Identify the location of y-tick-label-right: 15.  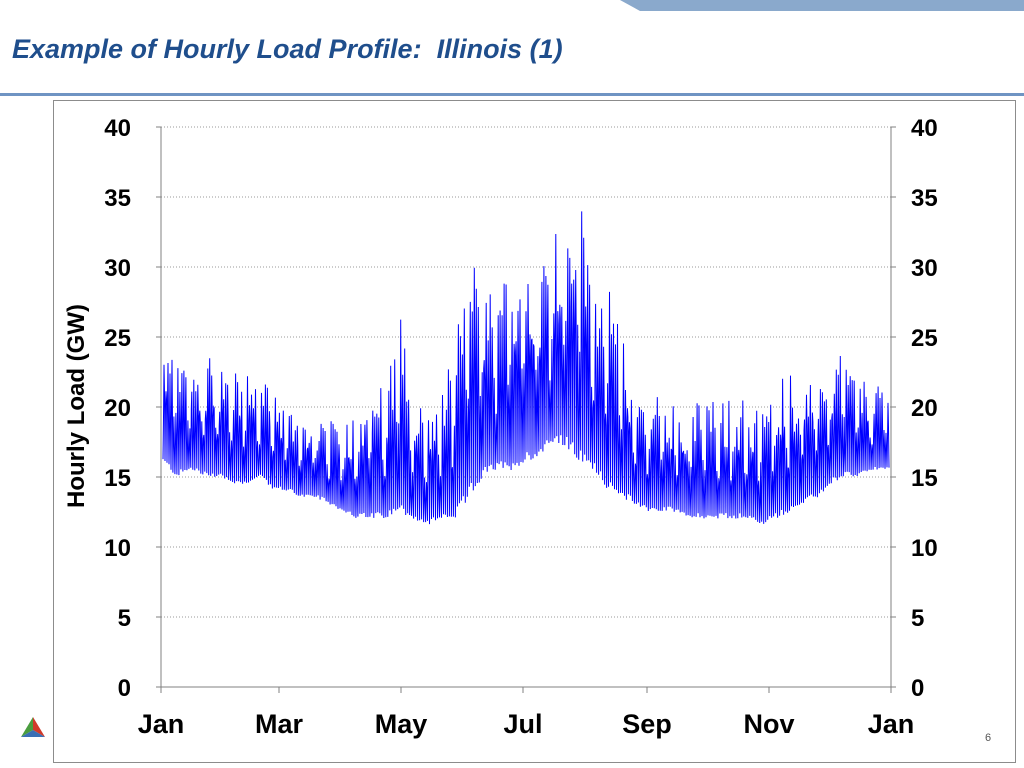
(924, 478).